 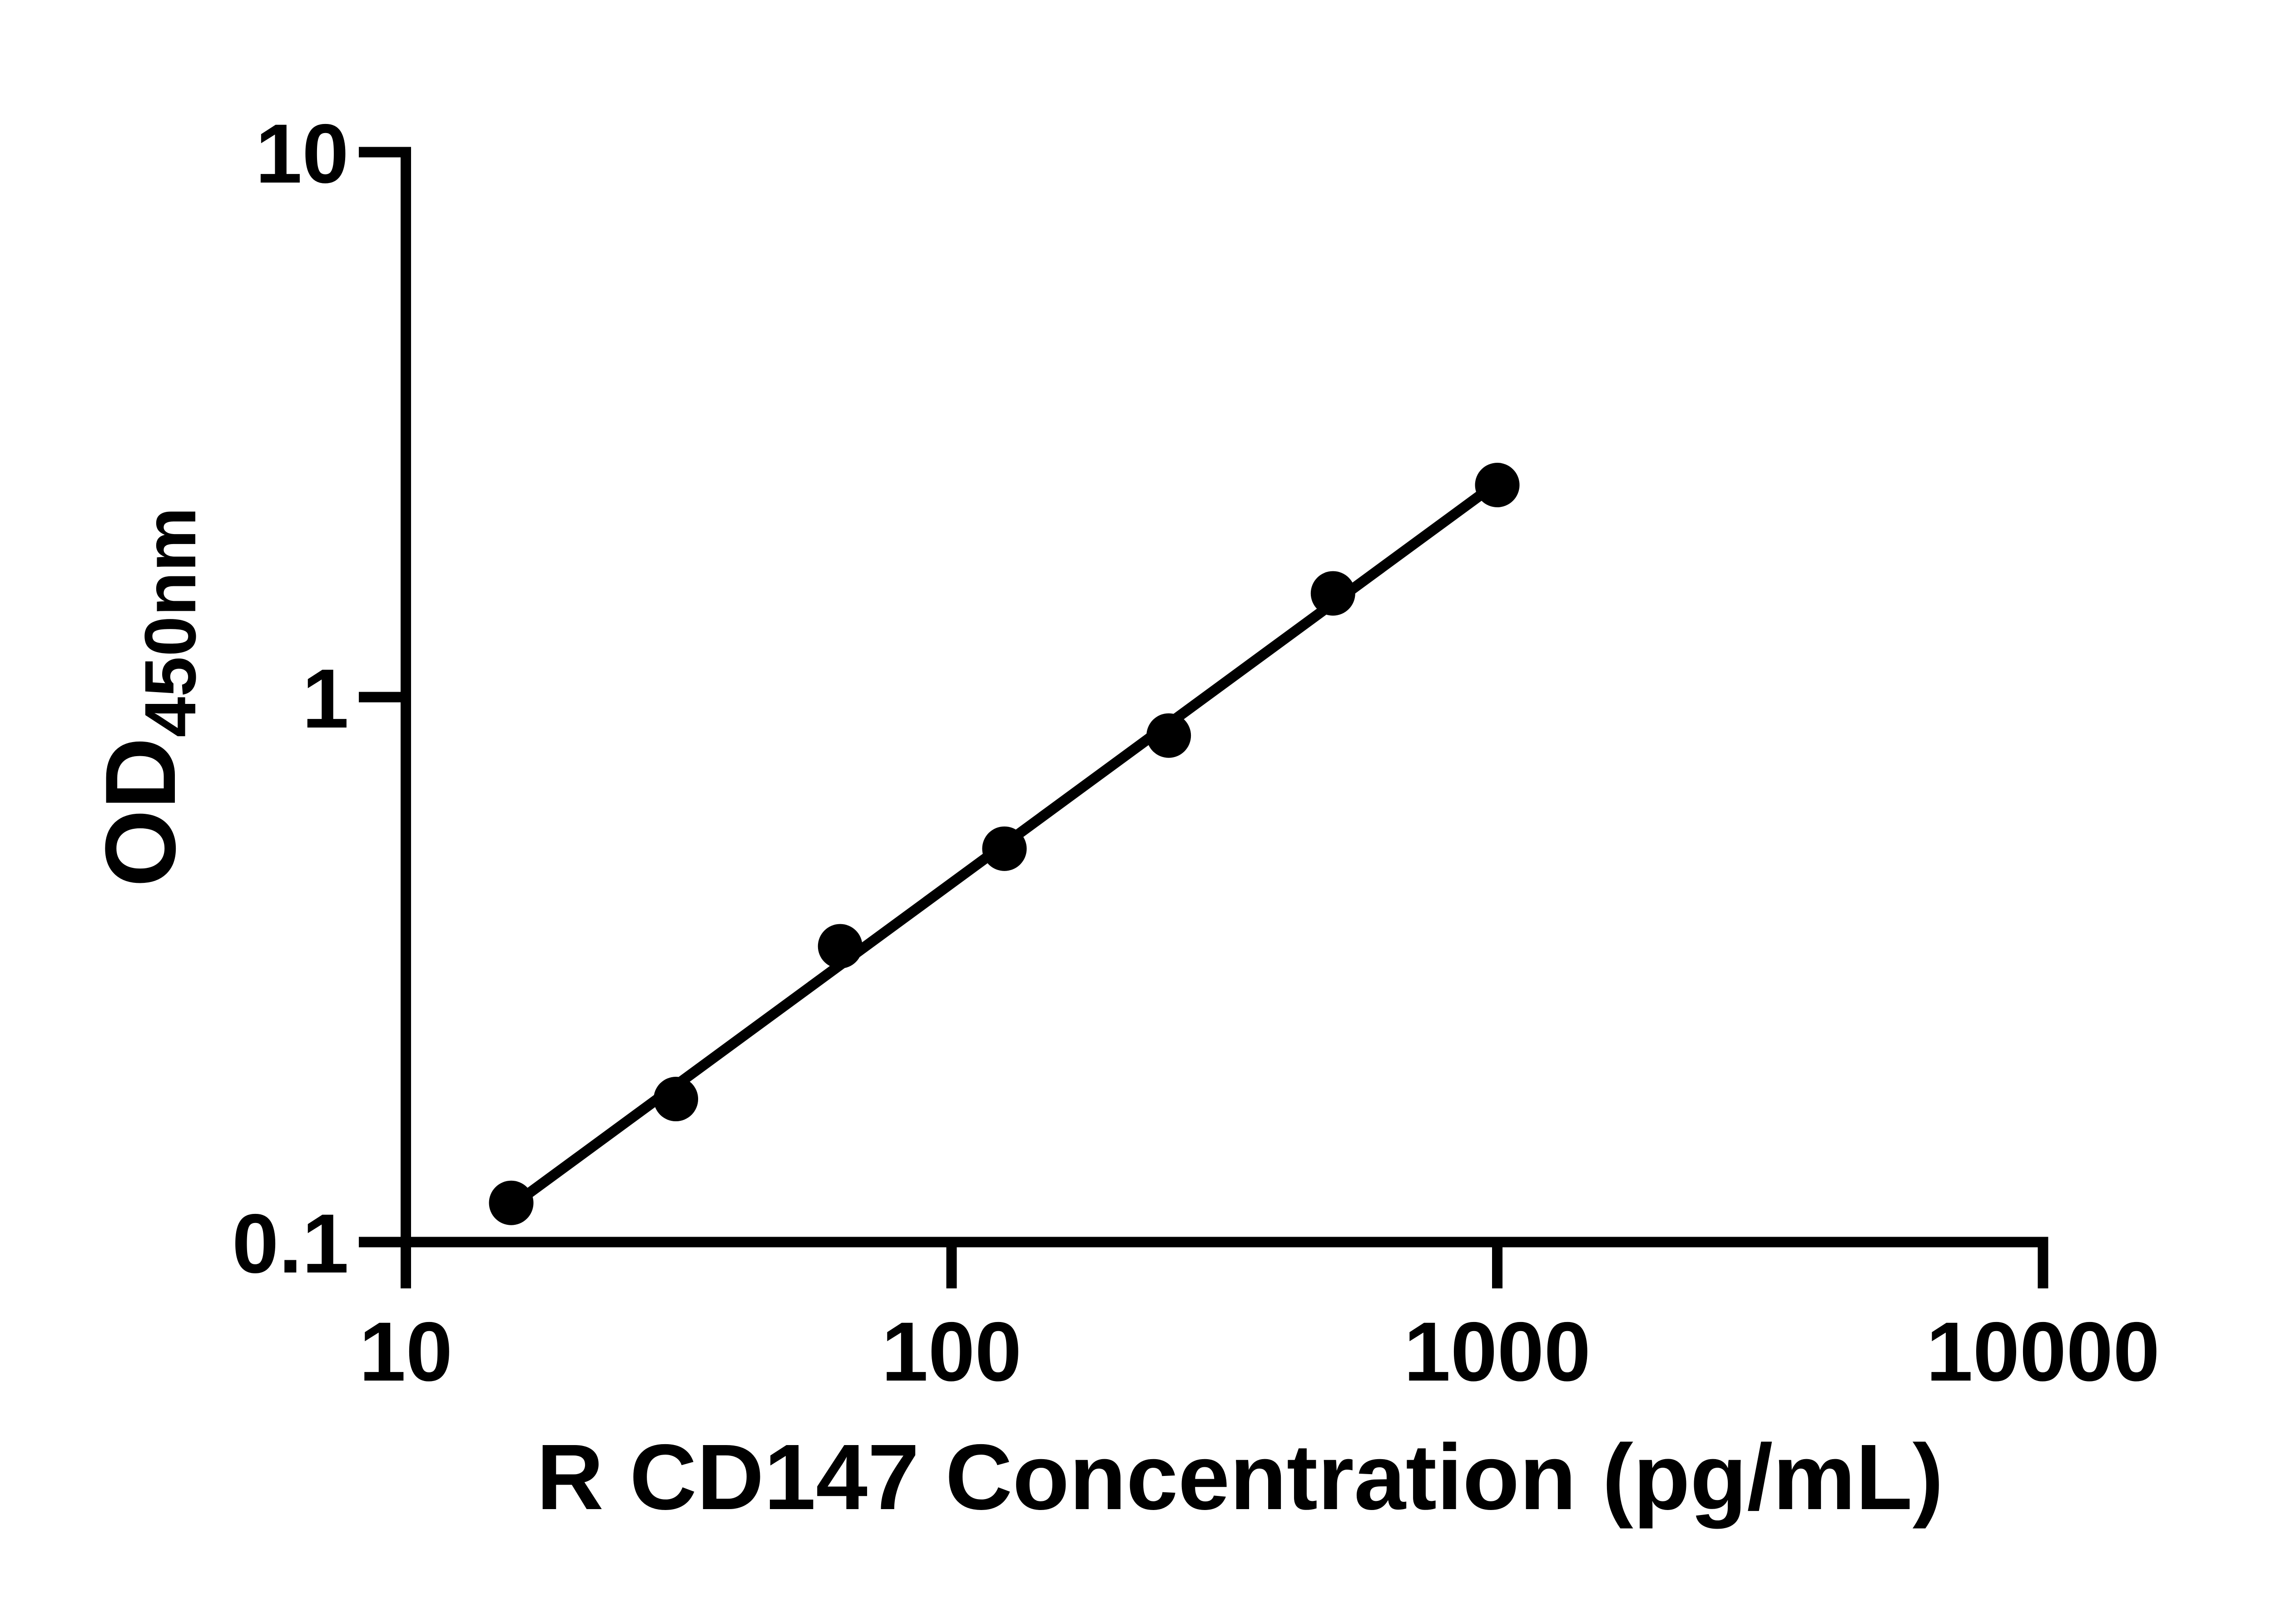 I want to click on x-tick-label-100: 100, so click(x=952, y=1352).